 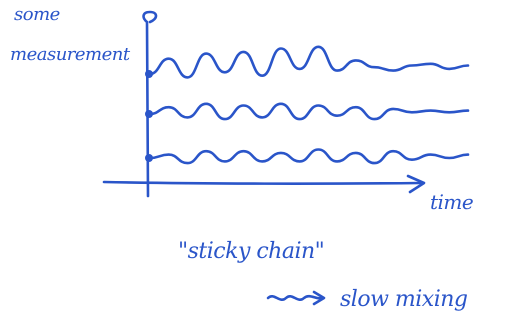 I want to click on x-axis-label: time, so click(x=451, y=202).